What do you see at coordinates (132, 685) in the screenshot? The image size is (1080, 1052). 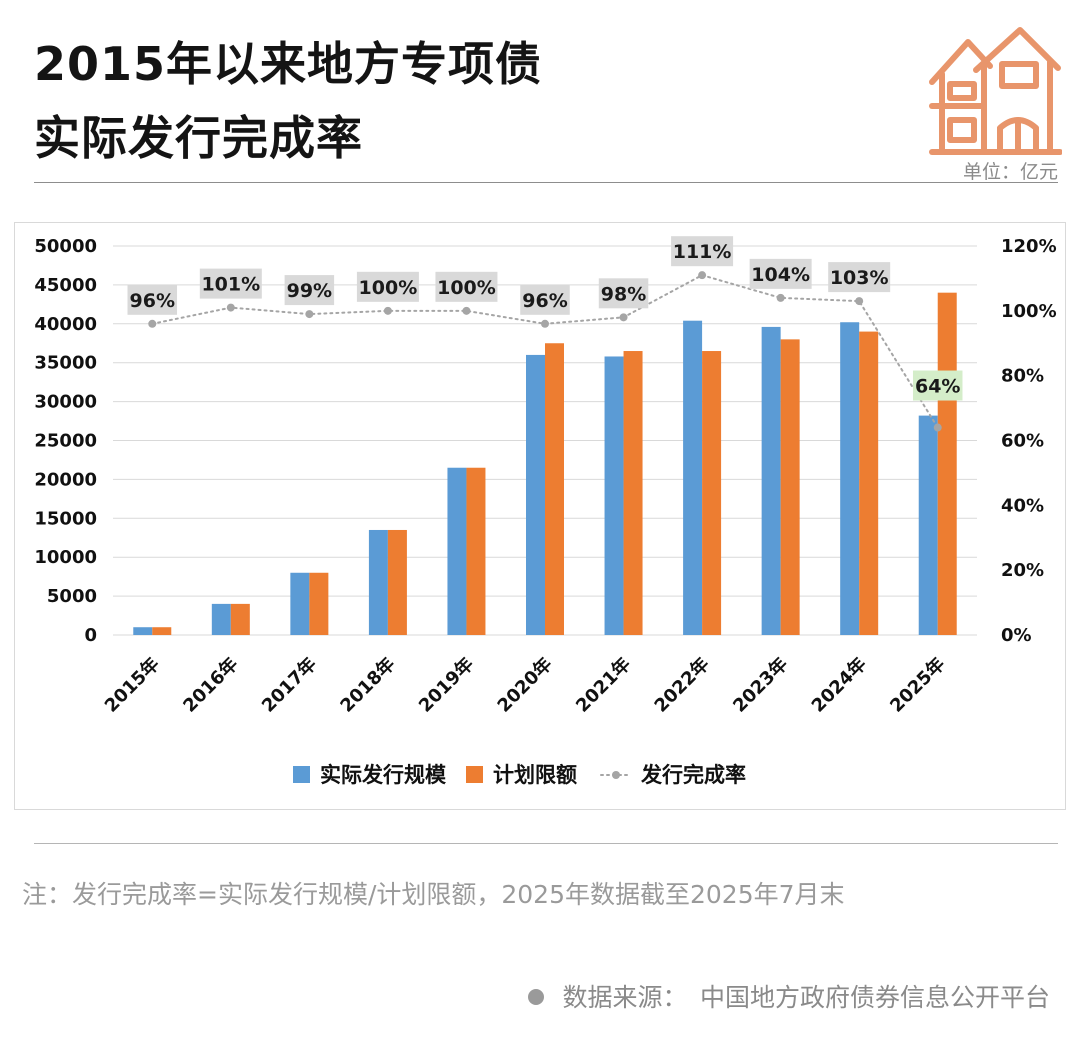 I see `x-tick-label: 2015年` at bounding box center [132, 685].